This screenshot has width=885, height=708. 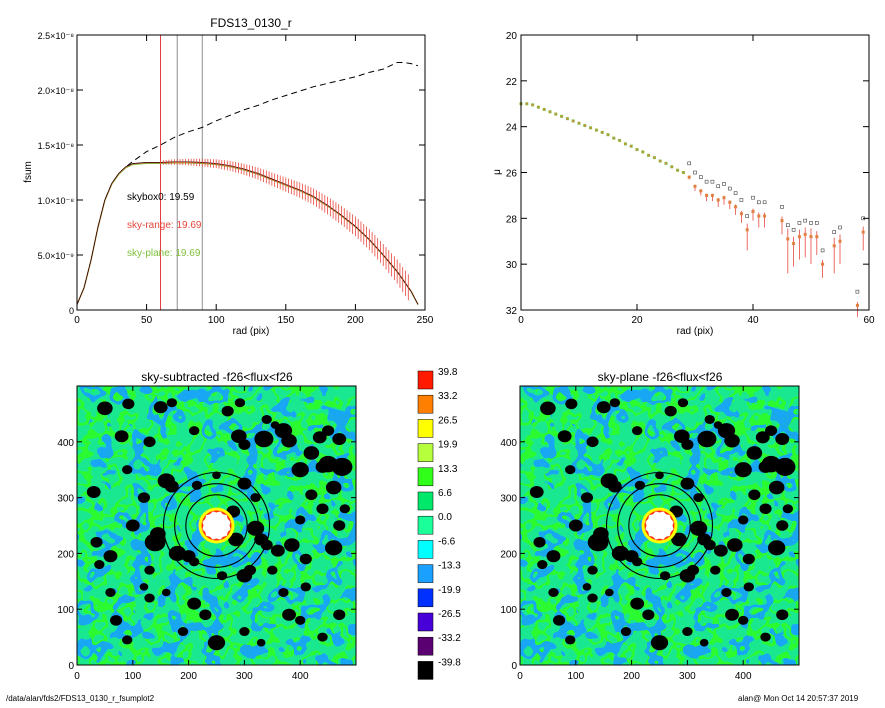 What do you see at coordinates (164, 225) in the screenshot?
I see `annotation-sky-range: sky-range: 19.69` at bounding box center [164, 225].